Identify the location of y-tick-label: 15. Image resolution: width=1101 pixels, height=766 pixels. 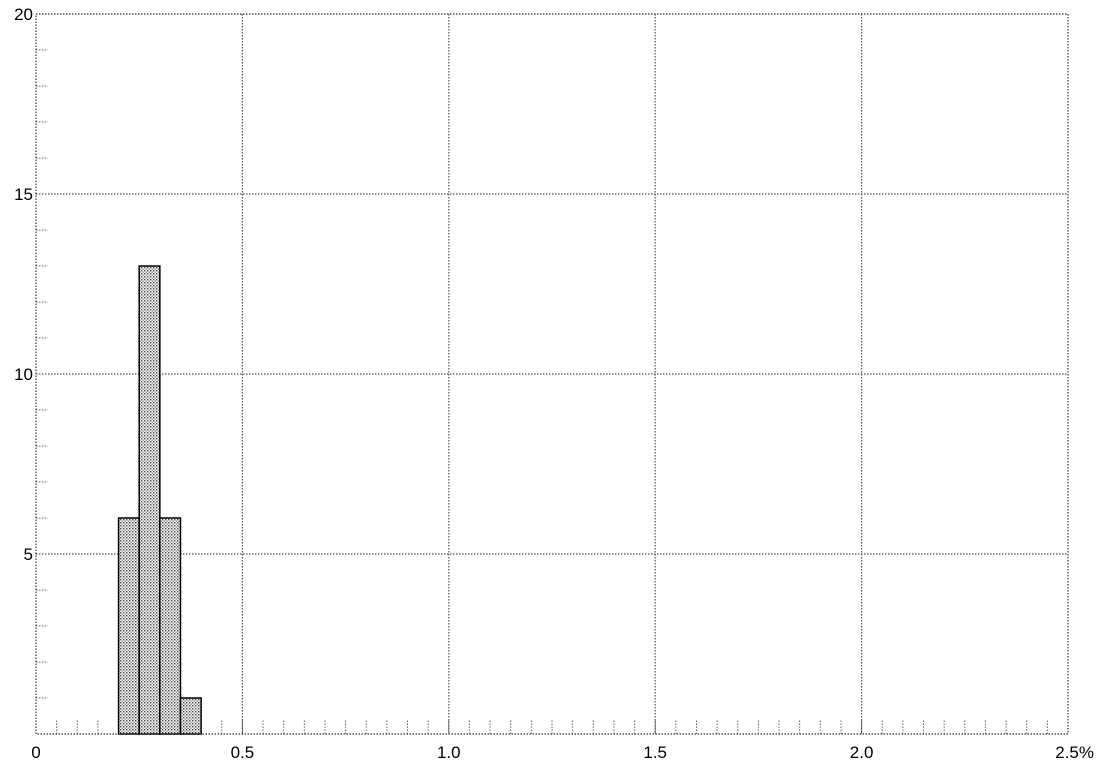
(23, 194).